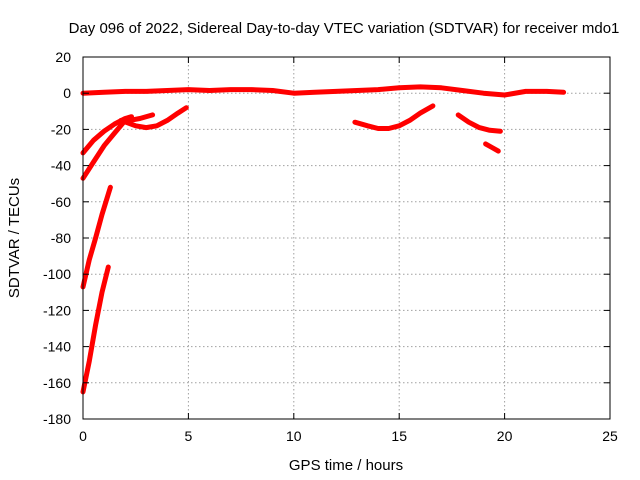 Image resolution: width=640 pixels, height=480 pixels. What do you see at coordinates (57, 274) in the screenshot?
I see `y-tick-label: -100` at bounding box center [57, 274].